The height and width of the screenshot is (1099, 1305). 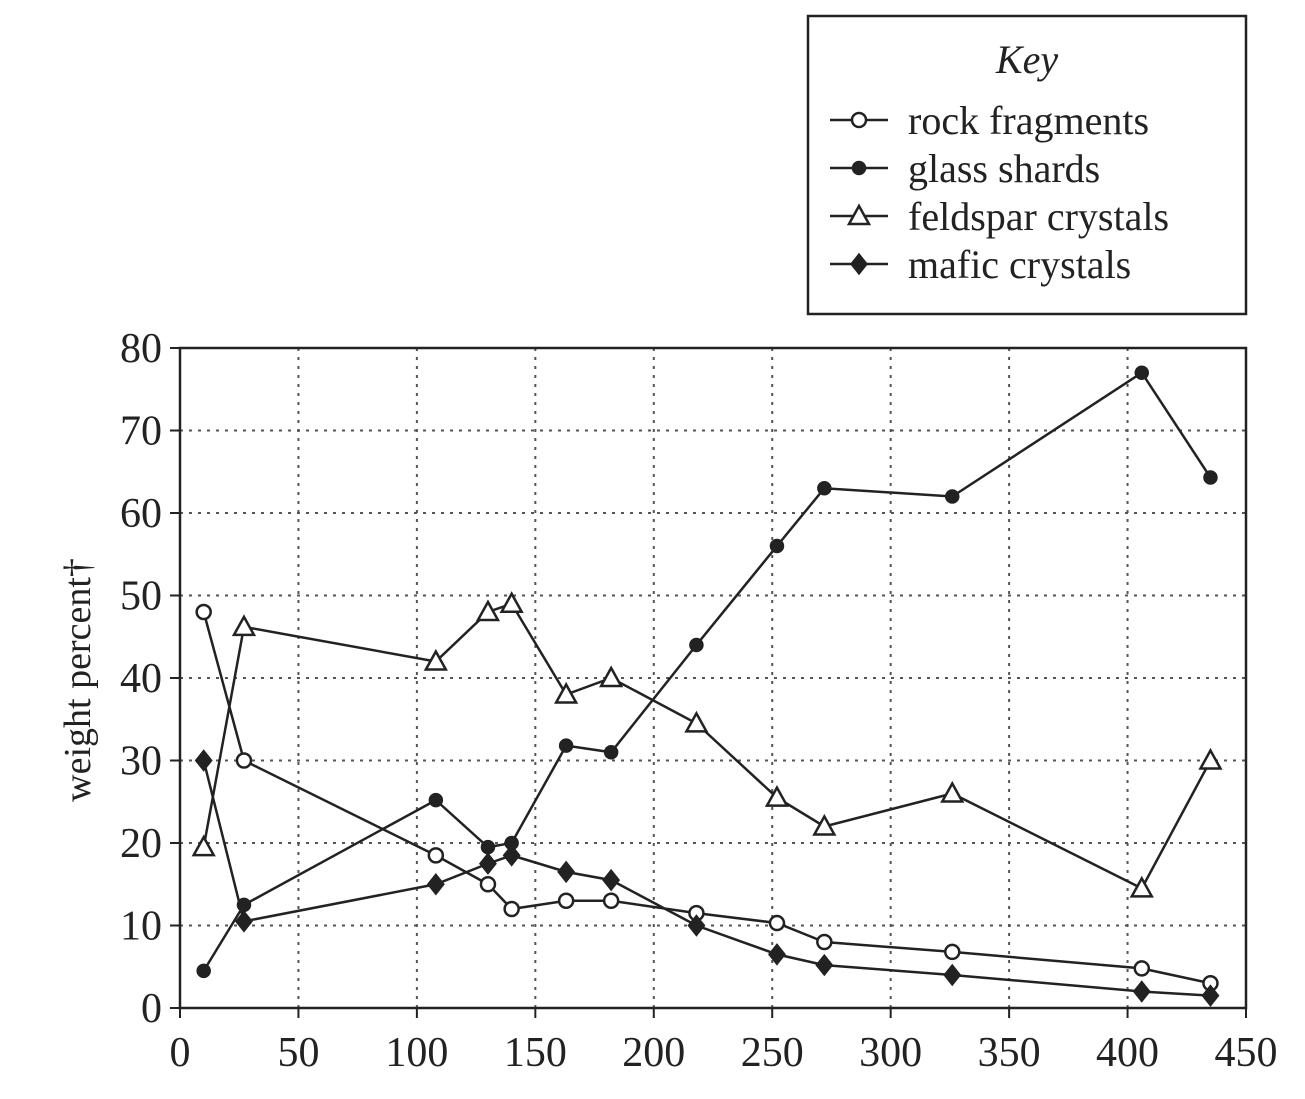 I want to click on legend-label: rock fragments, so click(x=1028, y=120).